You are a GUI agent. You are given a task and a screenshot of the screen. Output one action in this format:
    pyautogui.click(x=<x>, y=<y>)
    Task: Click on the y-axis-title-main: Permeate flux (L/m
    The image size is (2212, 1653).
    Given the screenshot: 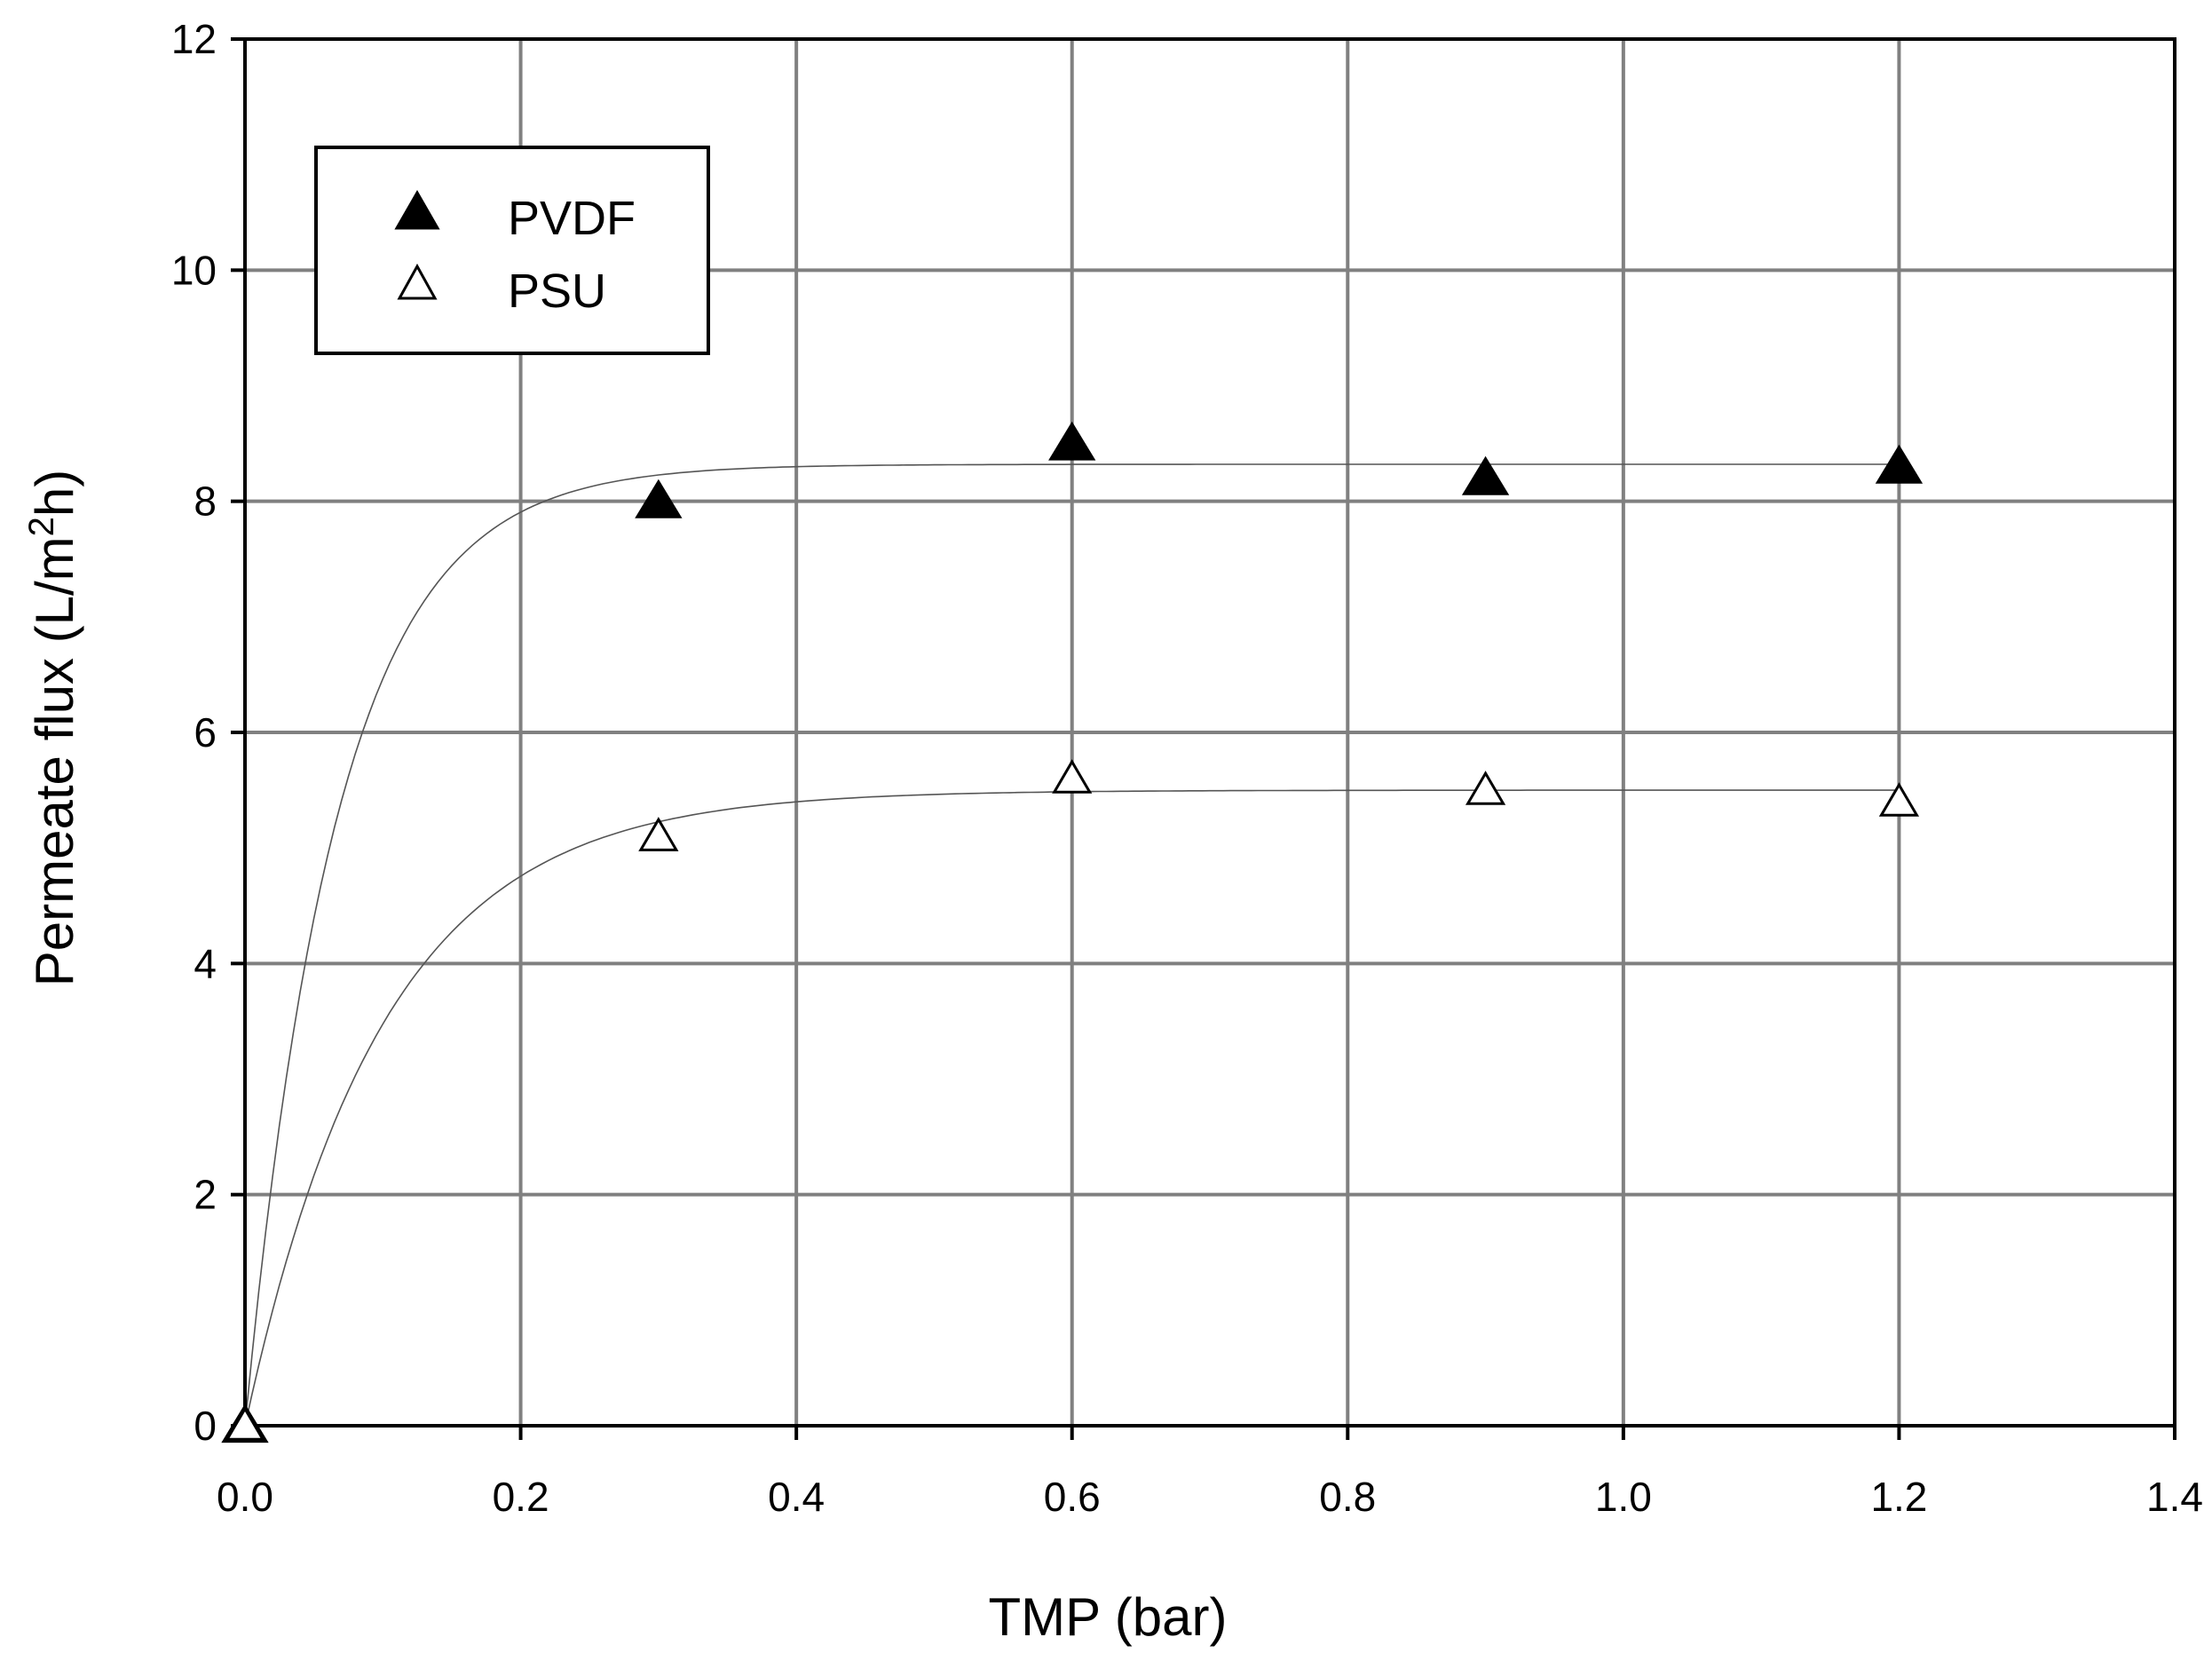 What is the action you would take?
    pyautogui.click(x=54, y=761)
    